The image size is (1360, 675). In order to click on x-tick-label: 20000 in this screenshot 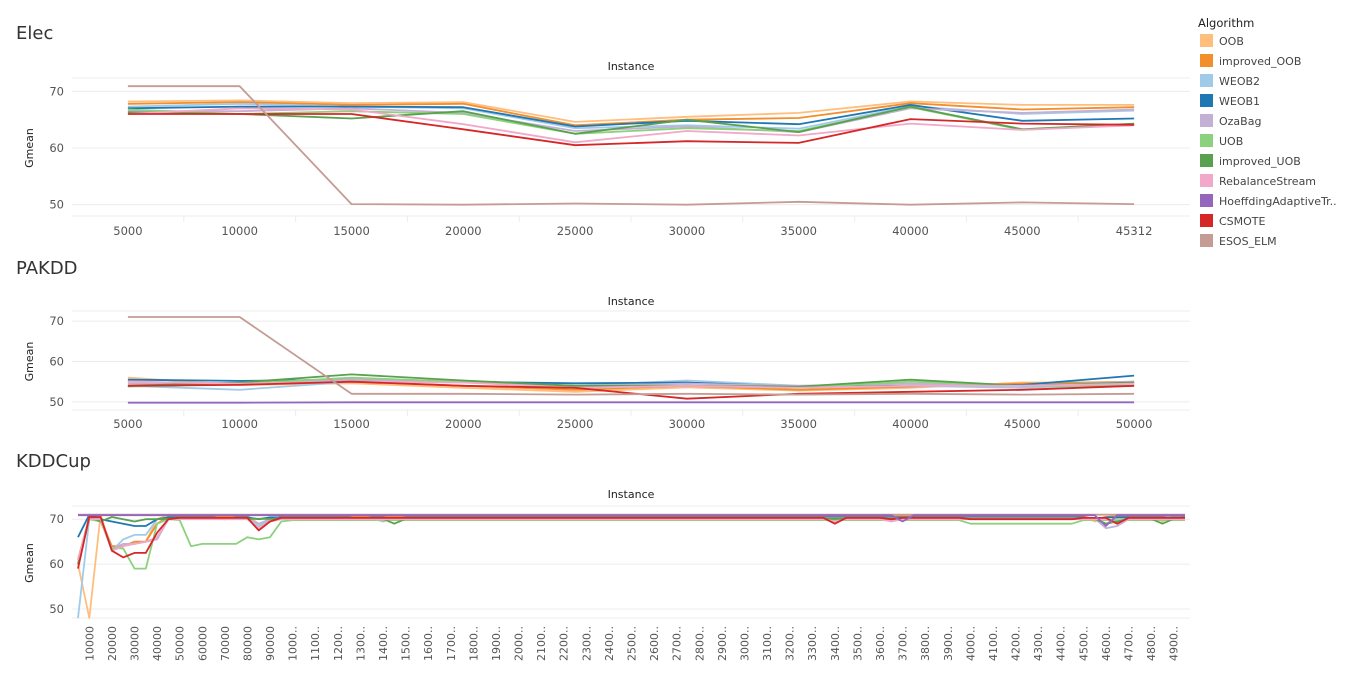, I will do `click(112, 643)`.